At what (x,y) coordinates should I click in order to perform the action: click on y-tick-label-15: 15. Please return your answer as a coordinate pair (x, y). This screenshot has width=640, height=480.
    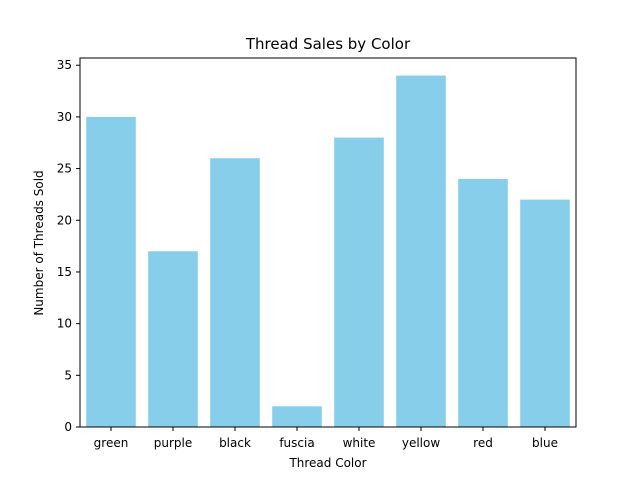
    Looking at the image, I should click on (64, 272).